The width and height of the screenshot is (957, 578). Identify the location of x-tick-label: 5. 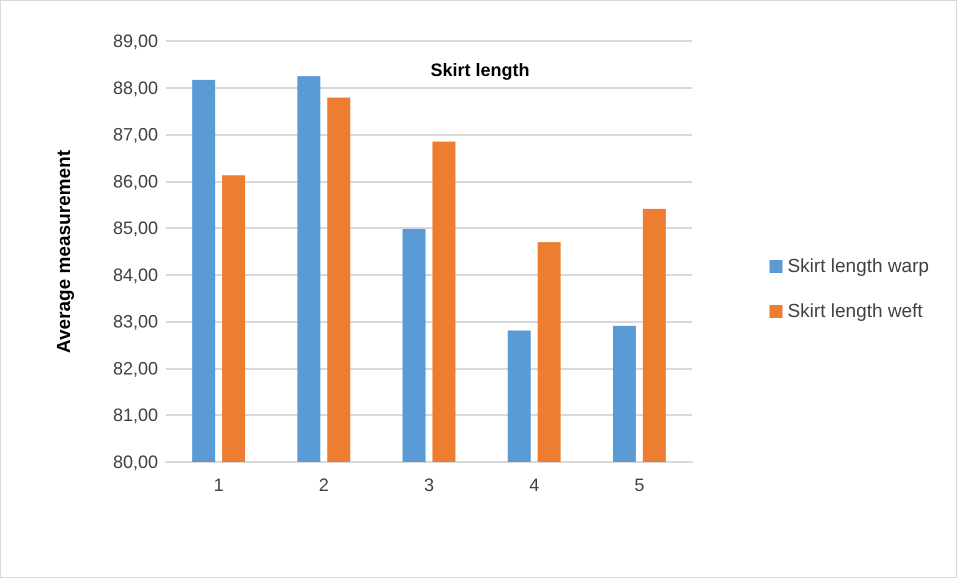
(639, 485).